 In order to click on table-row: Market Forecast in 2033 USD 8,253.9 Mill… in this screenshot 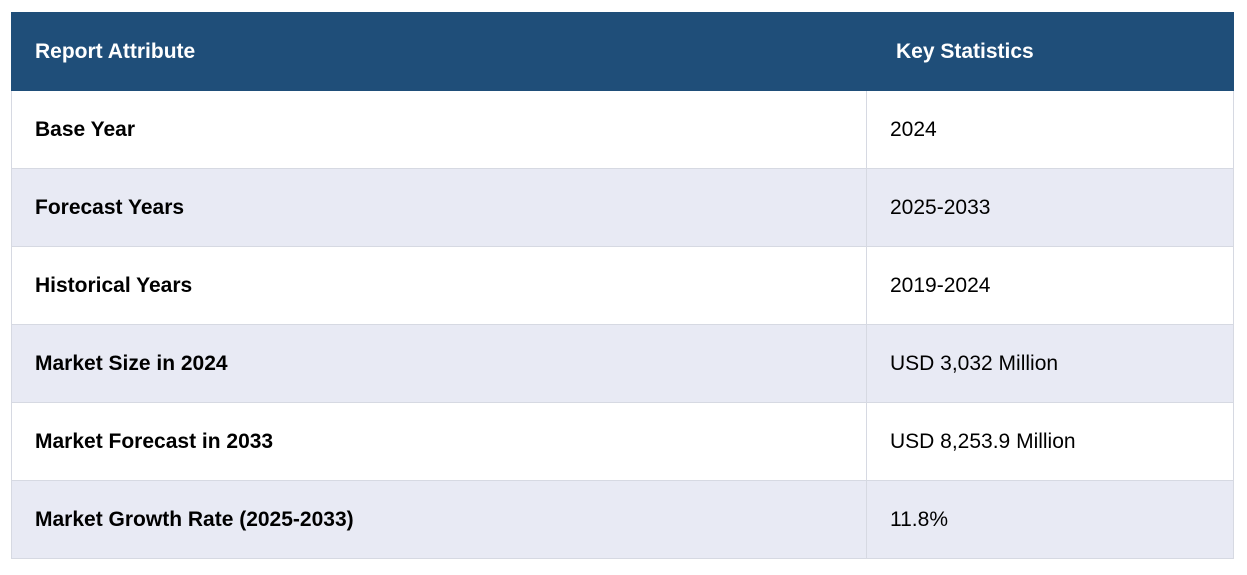, I will do `click(622, 441)`.